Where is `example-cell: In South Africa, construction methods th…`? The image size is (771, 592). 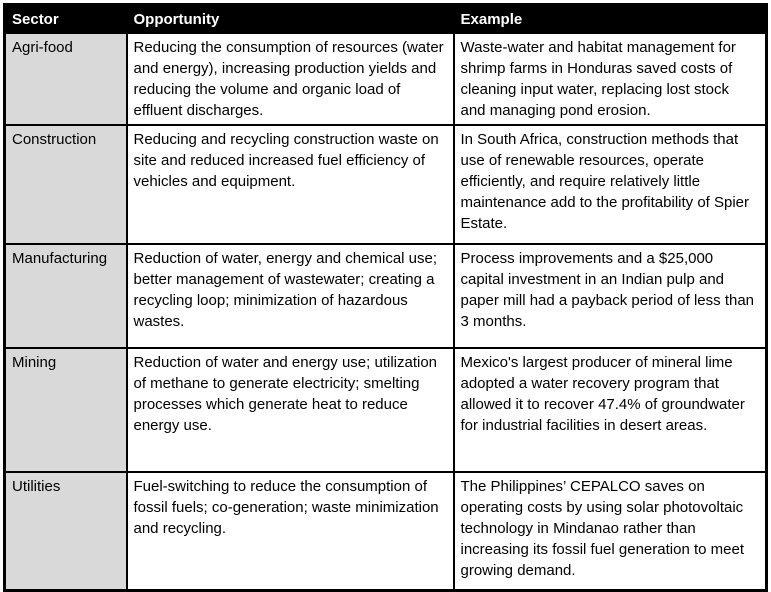 example-cell: In South Africa, construction methods th… is located at coordinates (610, 184).